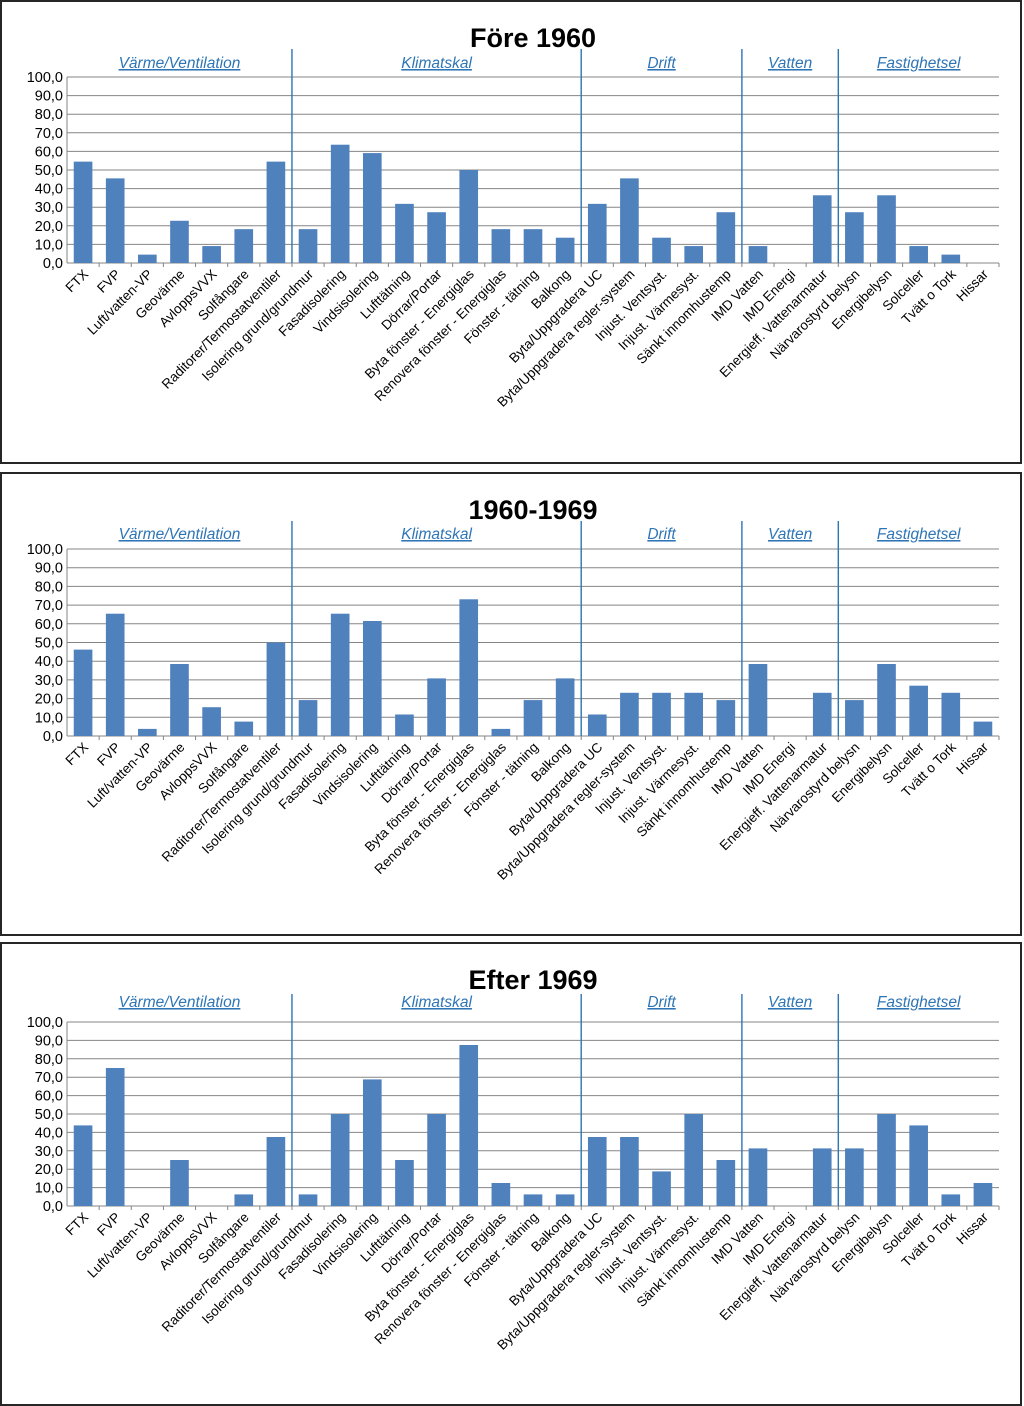  I want to click on chart-title: 1960-1969, so click(532, 510).